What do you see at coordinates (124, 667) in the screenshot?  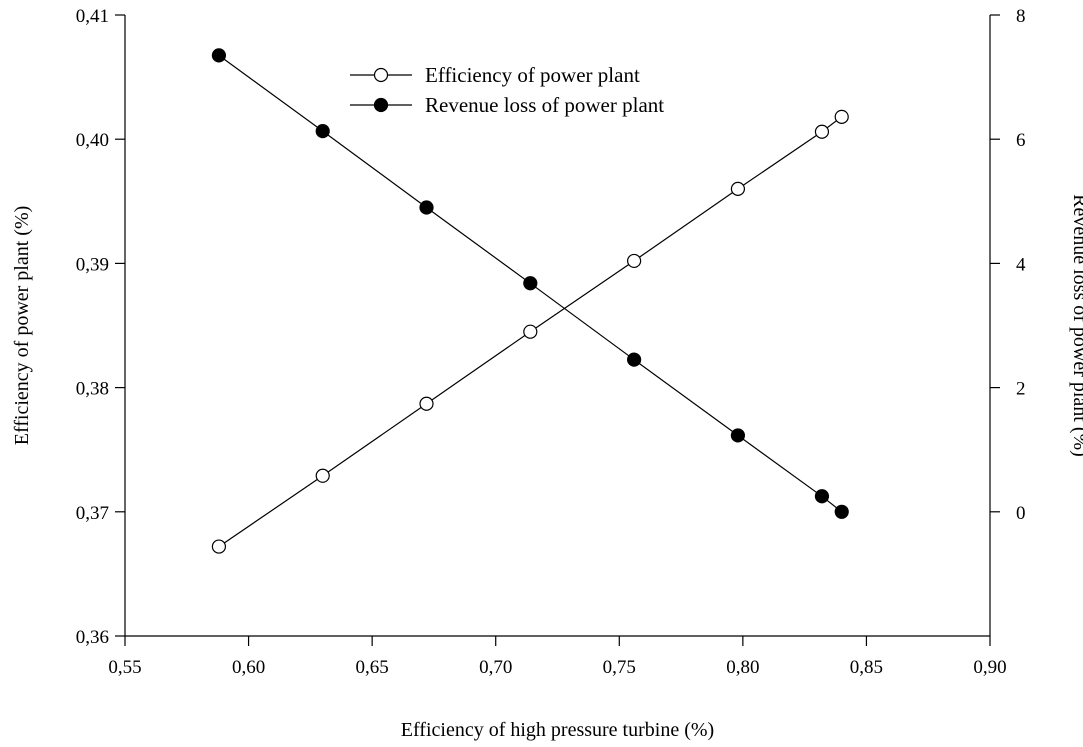 I see `x-tick-label: 0,55` at bounding box center [124, 667].